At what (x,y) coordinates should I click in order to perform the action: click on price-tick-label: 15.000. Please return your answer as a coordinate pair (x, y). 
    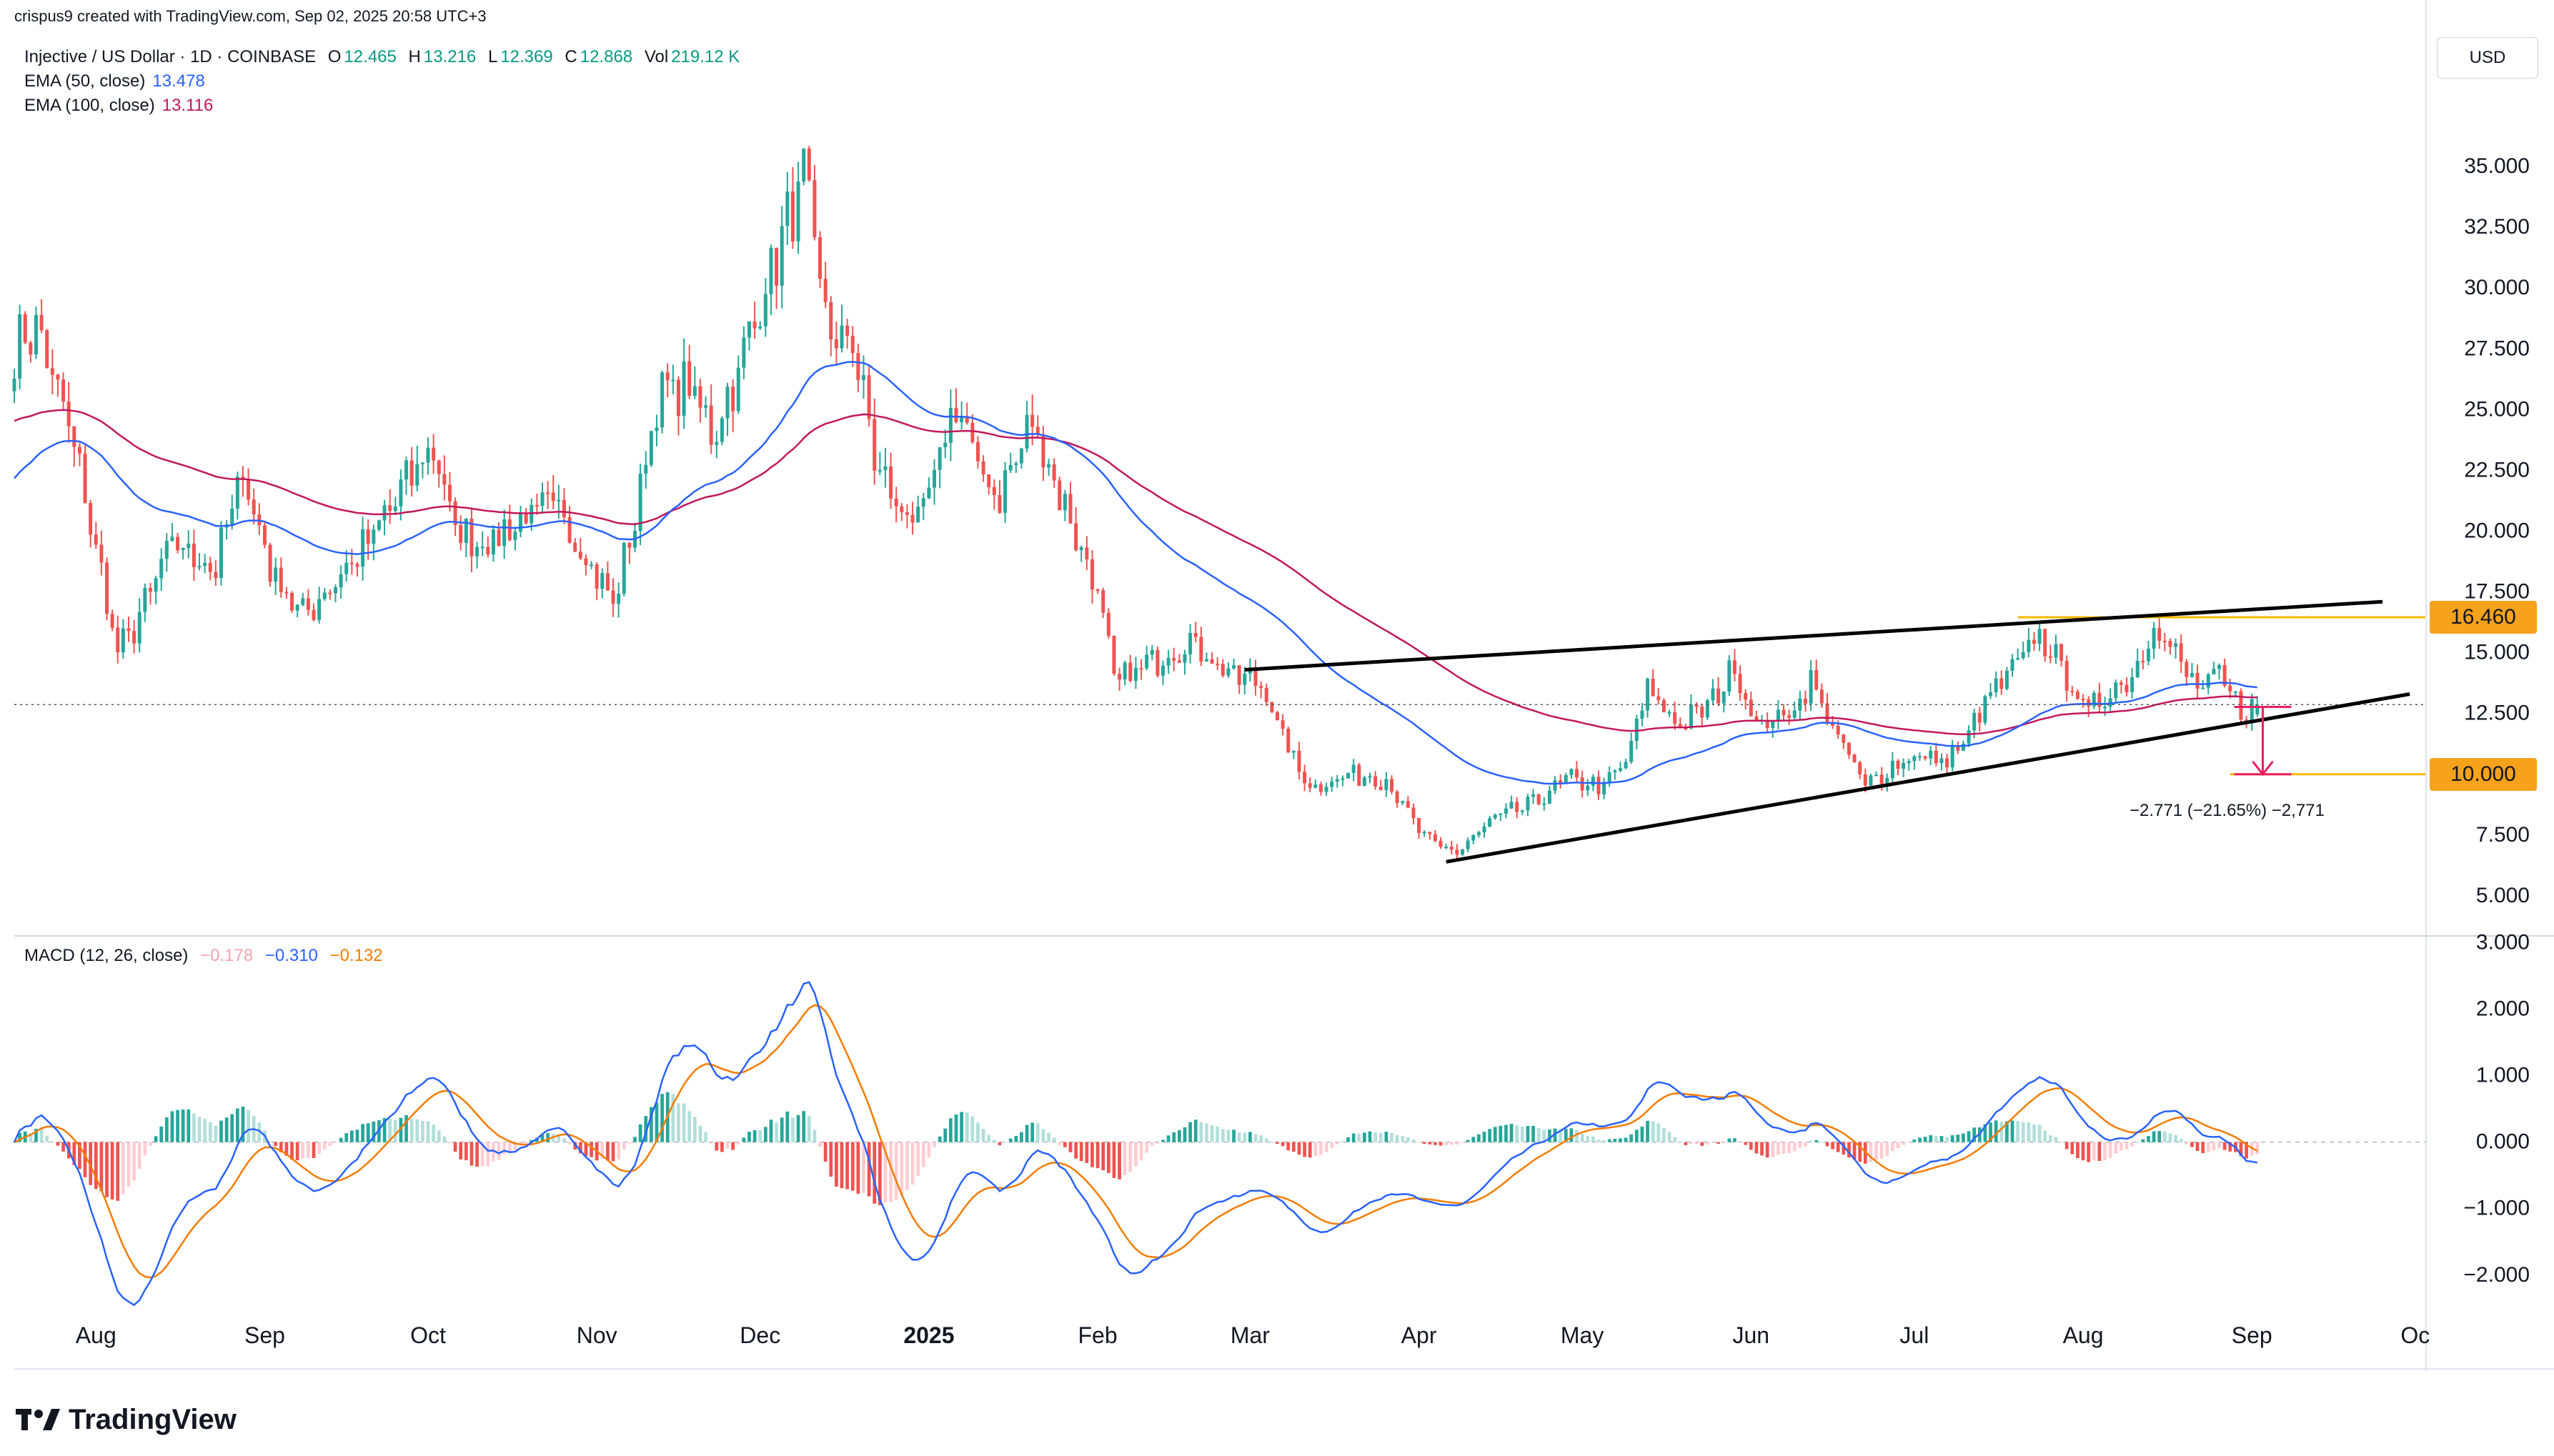
    Looking at the image, I should click on (2497, 652).